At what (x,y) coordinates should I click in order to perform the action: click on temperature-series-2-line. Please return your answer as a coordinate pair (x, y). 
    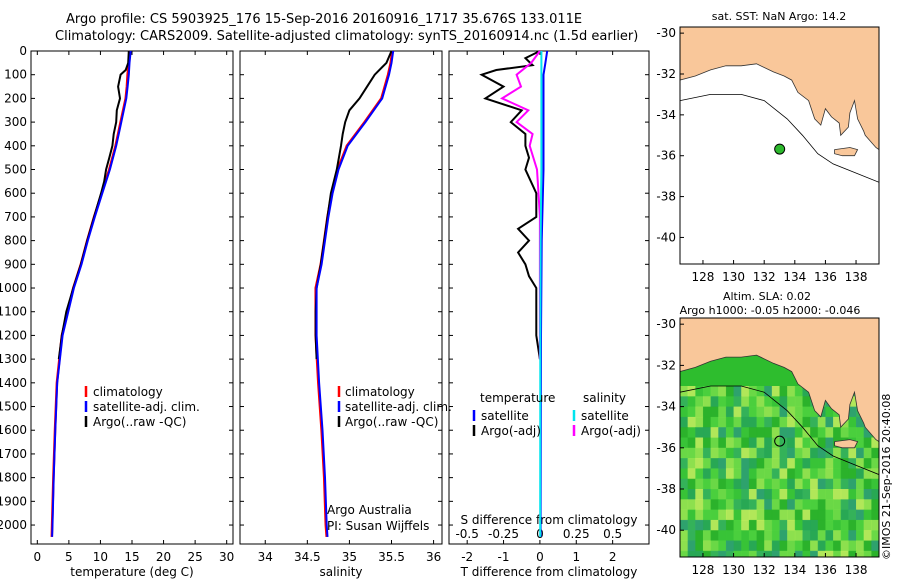
    Looking at the image, I should click on (93, 205).